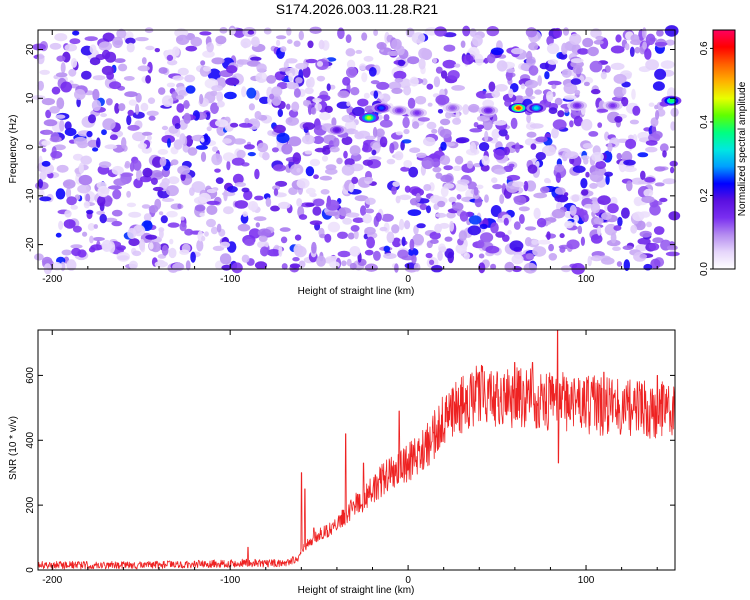 The image size is (750, 600). Describe the element at coordinates (704, 48) in the screenshot. I see `colorbar-tick-label: 0.6` at that location.